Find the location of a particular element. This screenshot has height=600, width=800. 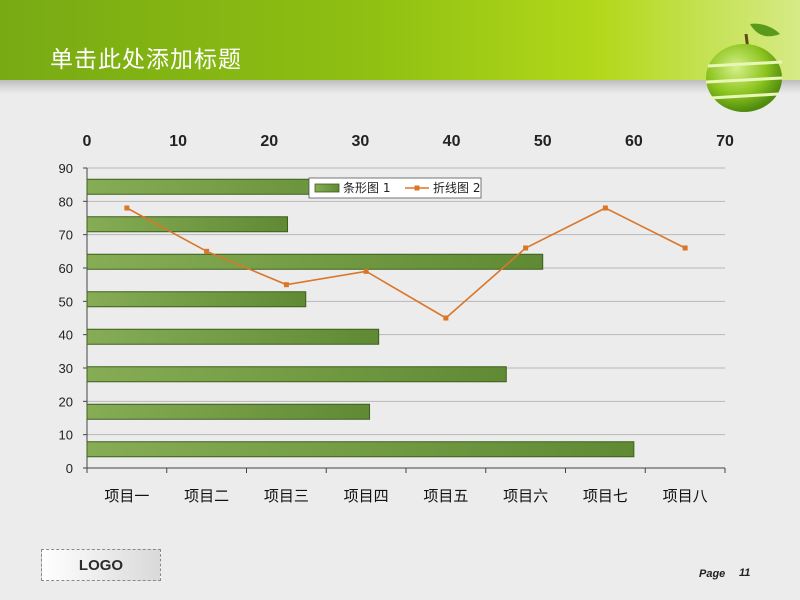

top-axis-label: 40 is located at coordinates (452, 141).